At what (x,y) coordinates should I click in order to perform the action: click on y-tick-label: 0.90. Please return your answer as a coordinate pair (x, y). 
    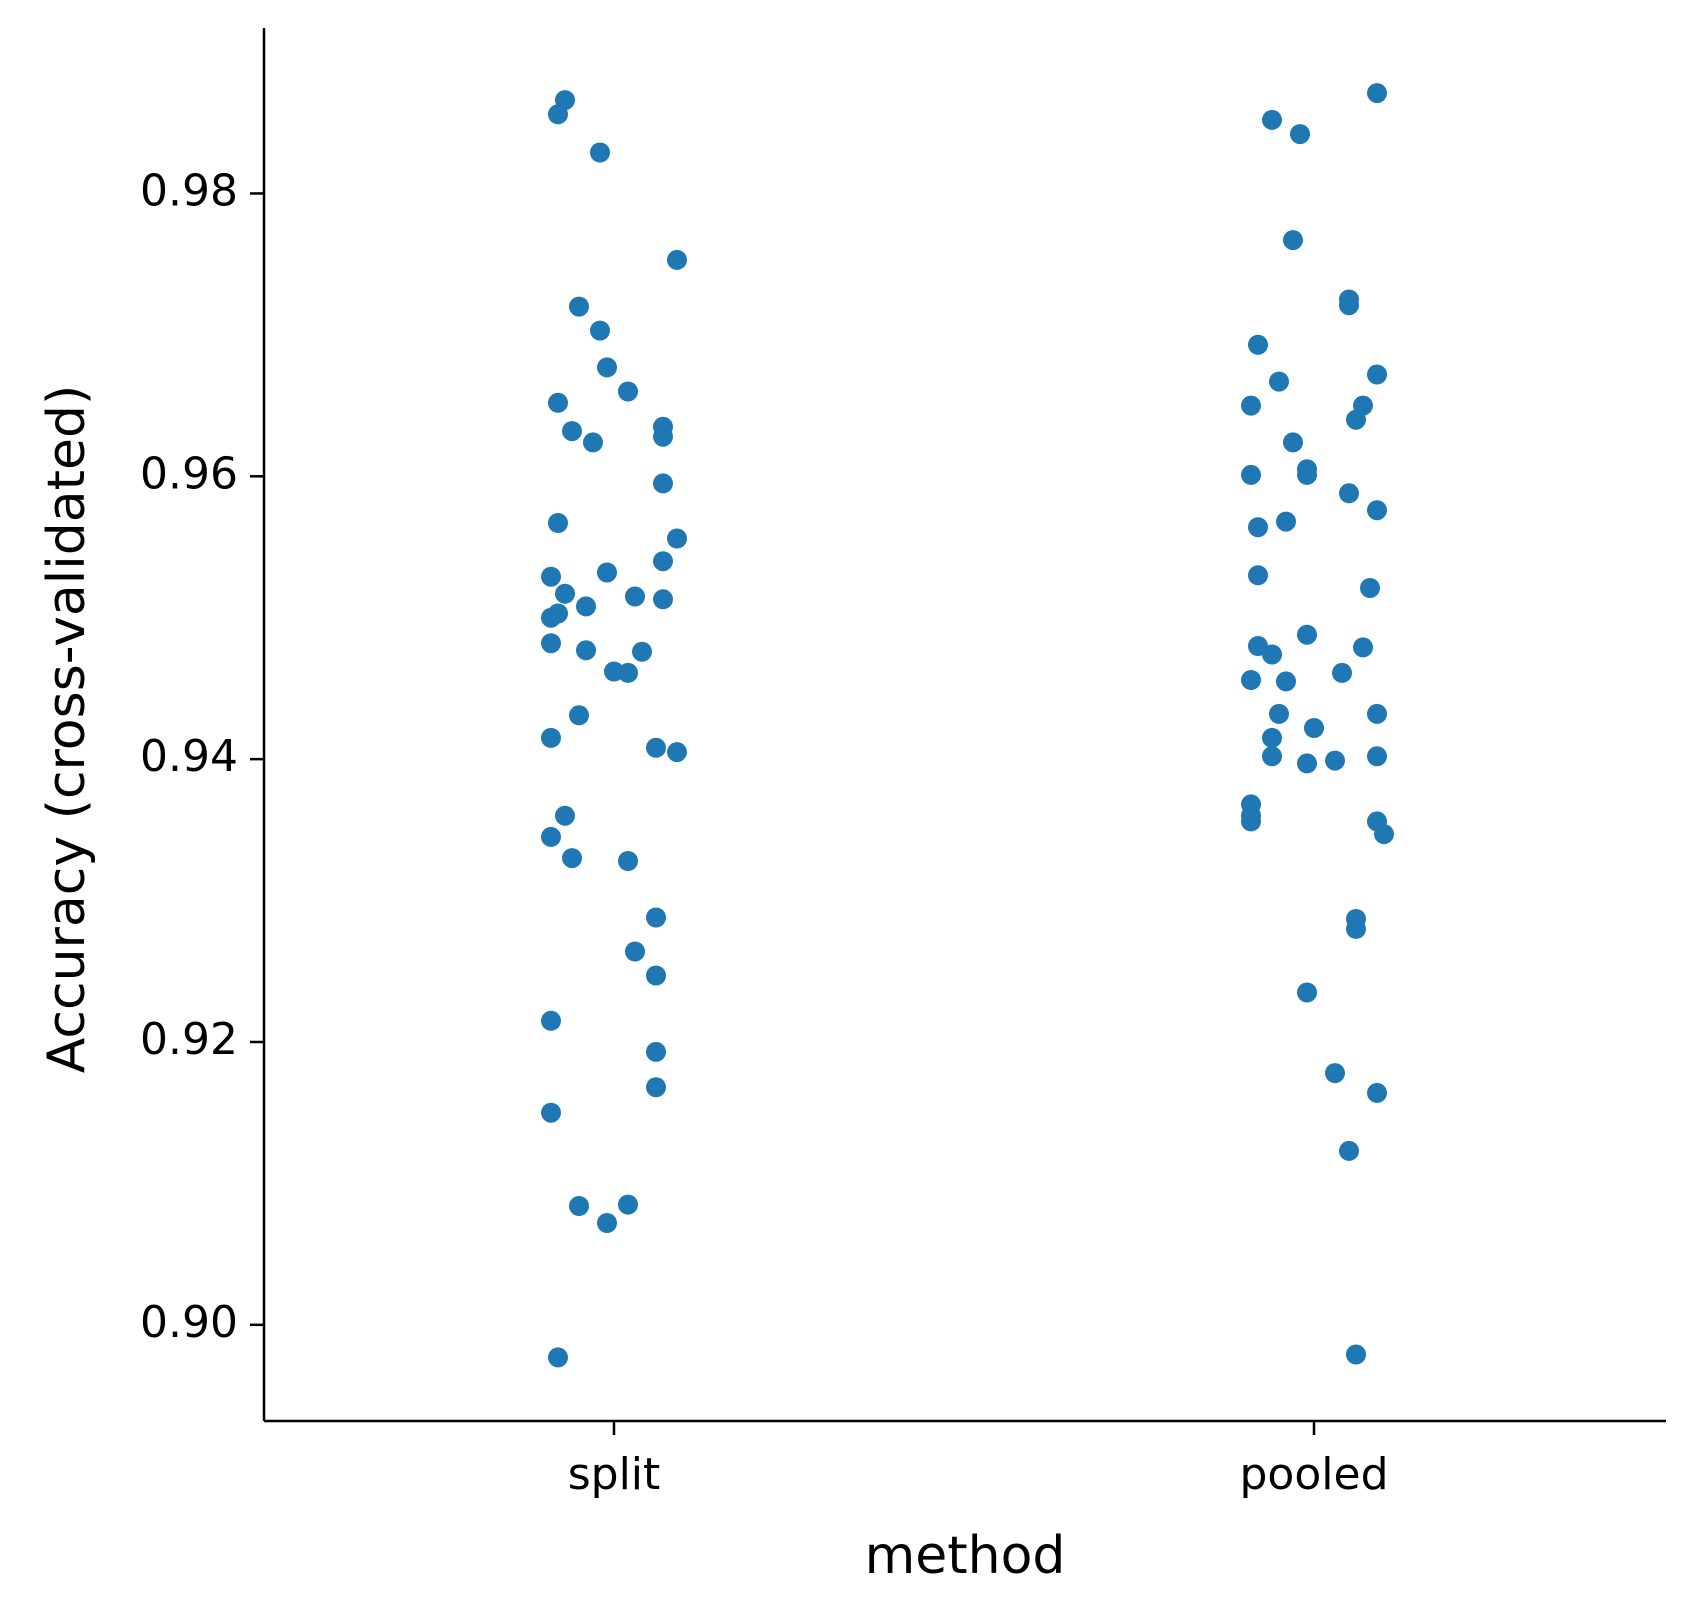
    Looking at the image, I should click on (189, 1322).